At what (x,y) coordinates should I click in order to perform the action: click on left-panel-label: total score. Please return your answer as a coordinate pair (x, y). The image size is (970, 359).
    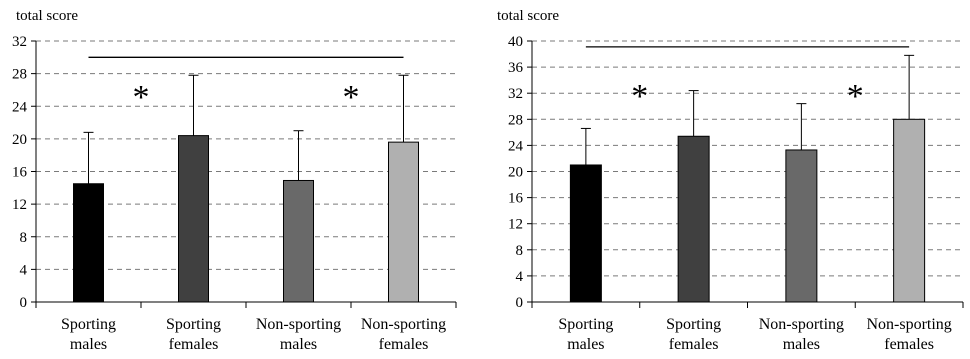
    Looking at the image, I should click on (47, 16).